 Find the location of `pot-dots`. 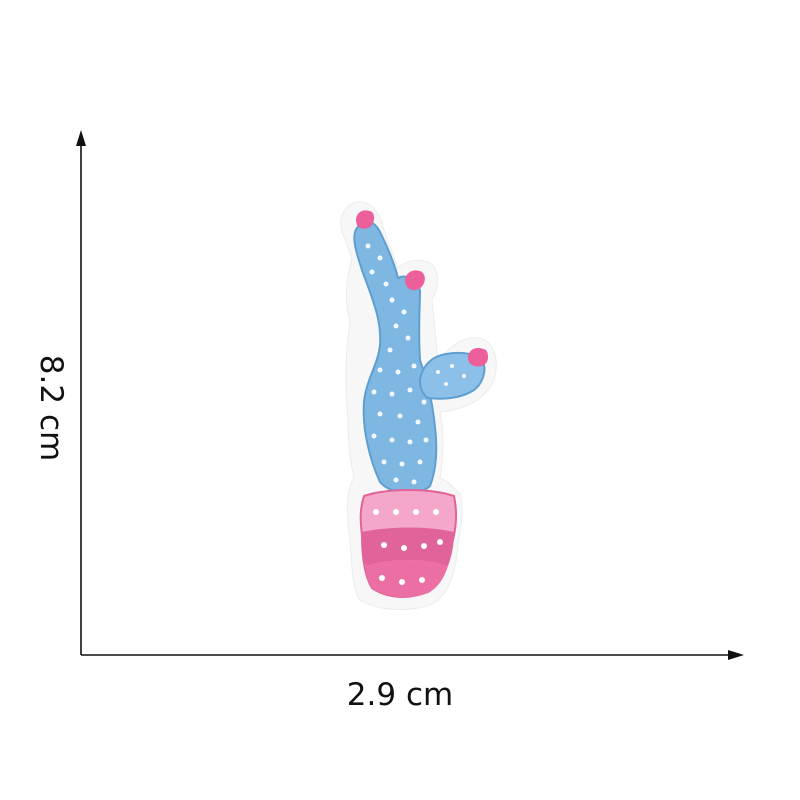

pot-dots is located at coordinates (408, 547).